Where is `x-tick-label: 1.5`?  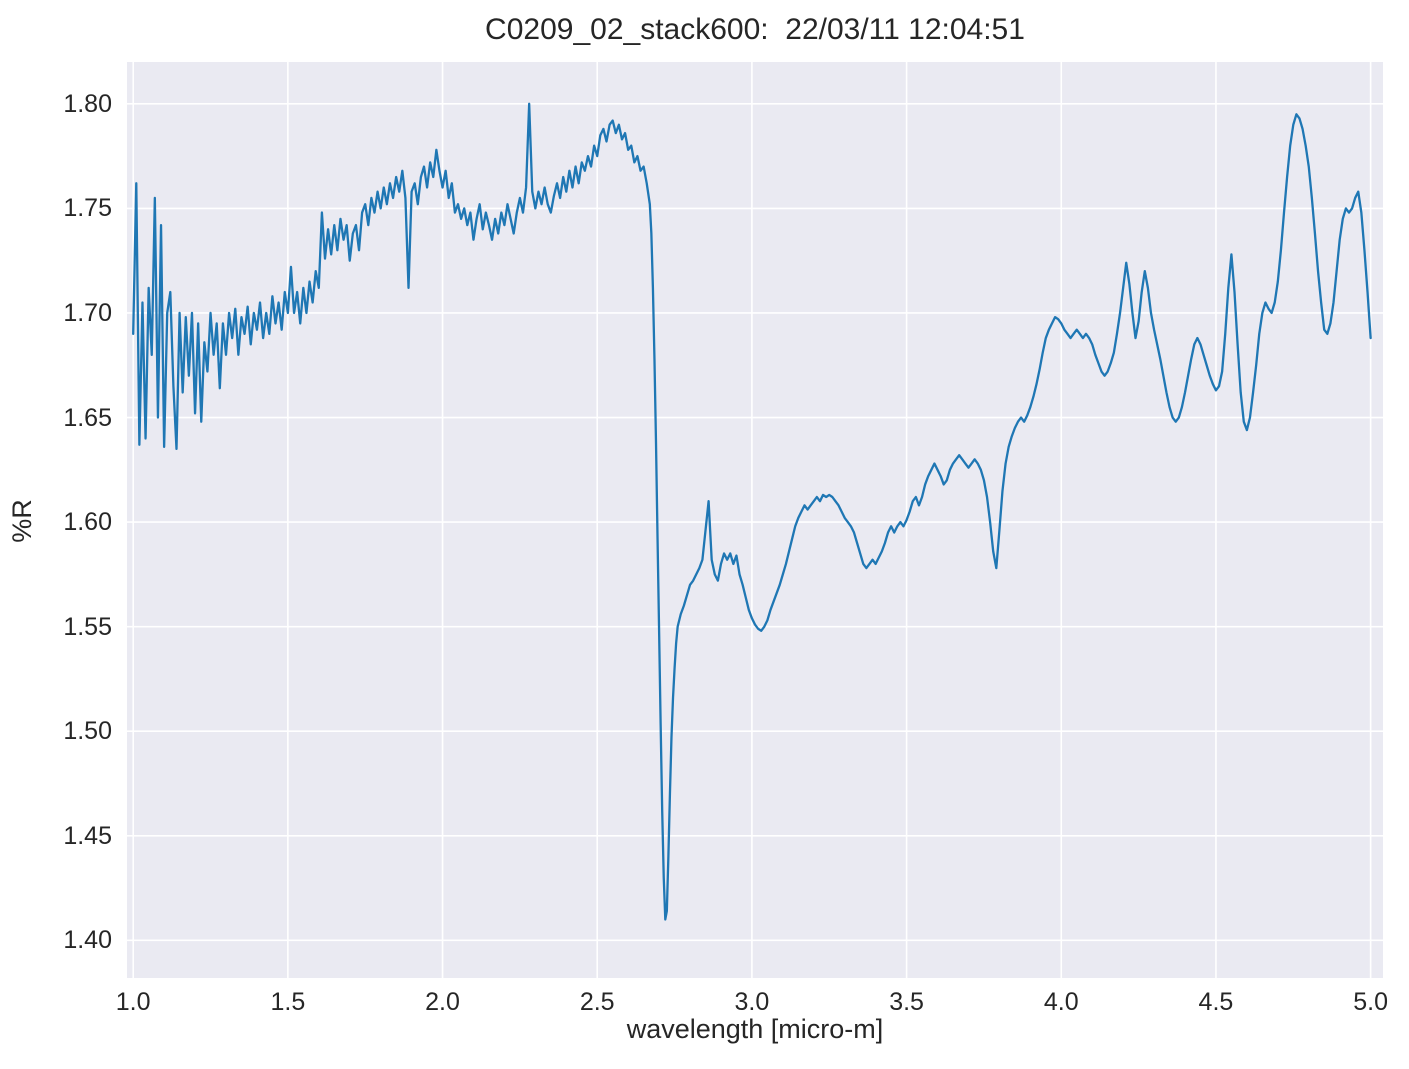 x-tick-label: 1.5 is located at coordinates (288, 1002).